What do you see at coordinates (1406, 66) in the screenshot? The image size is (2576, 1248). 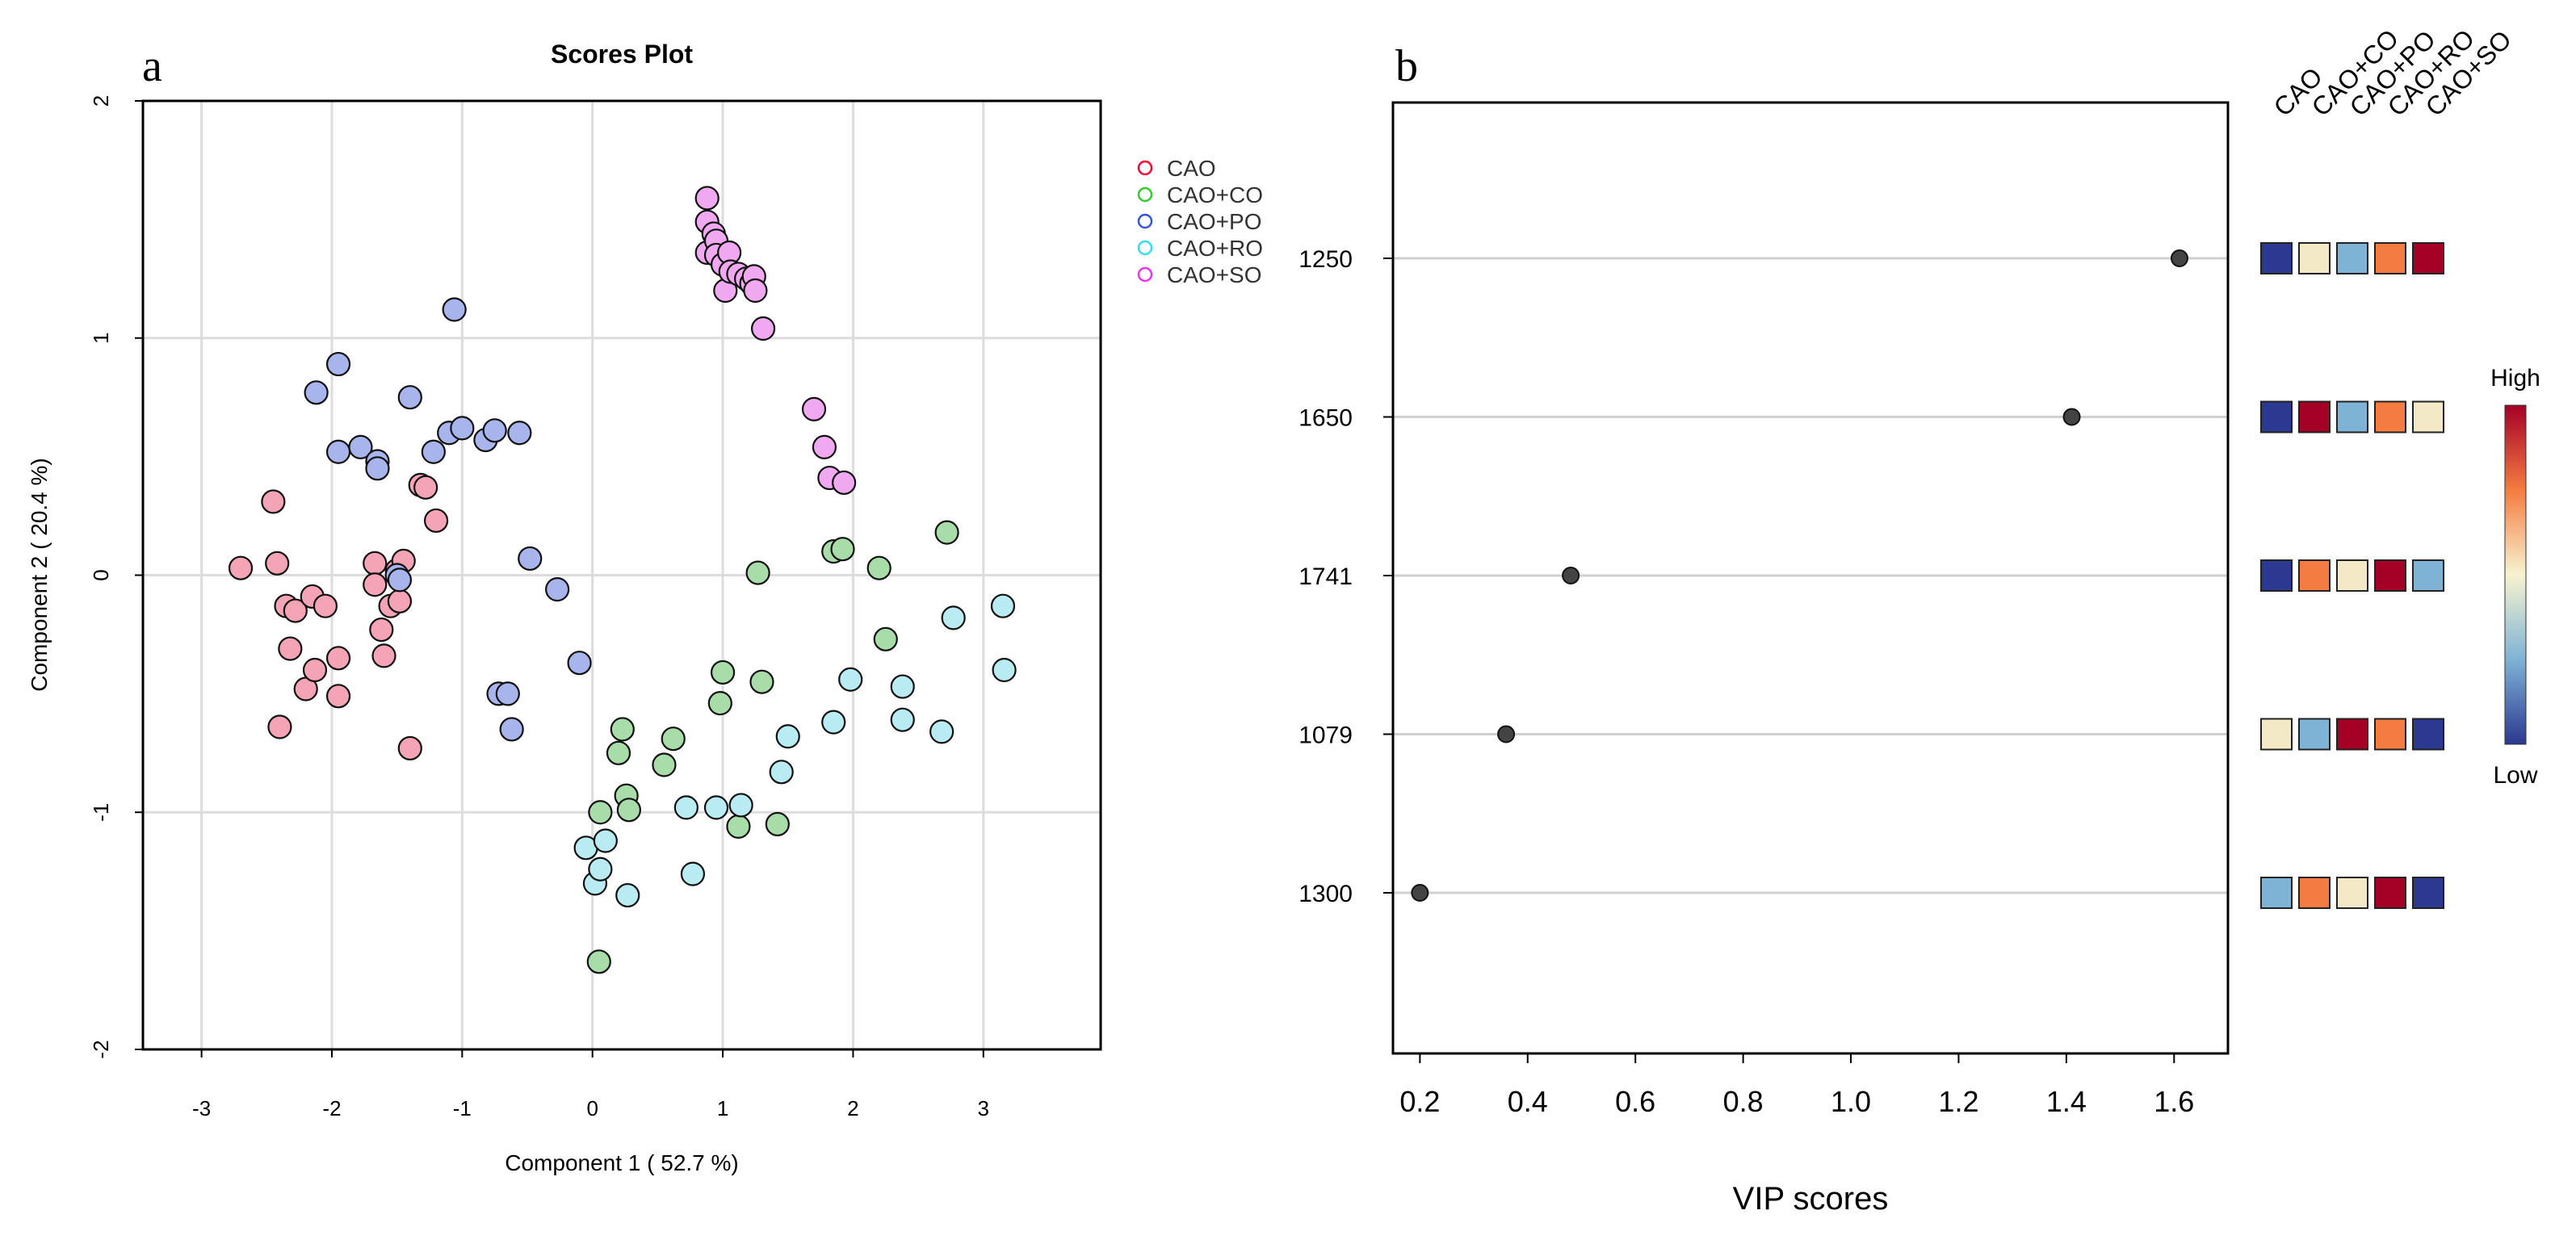 I see `panel-b-letter: b` at bounding box center [1406, 66].